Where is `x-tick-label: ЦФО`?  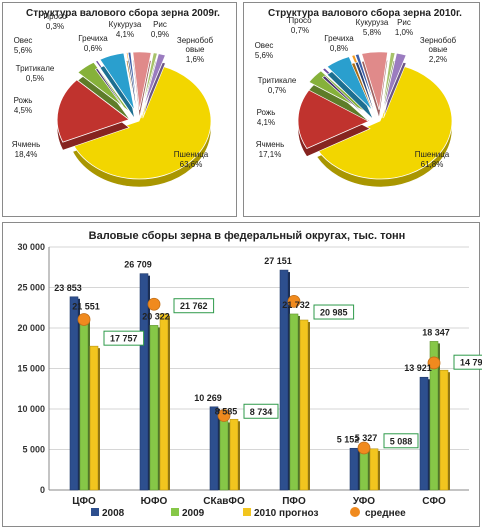
x-tick-label: ЦФО is located at coordinates (84, 501).